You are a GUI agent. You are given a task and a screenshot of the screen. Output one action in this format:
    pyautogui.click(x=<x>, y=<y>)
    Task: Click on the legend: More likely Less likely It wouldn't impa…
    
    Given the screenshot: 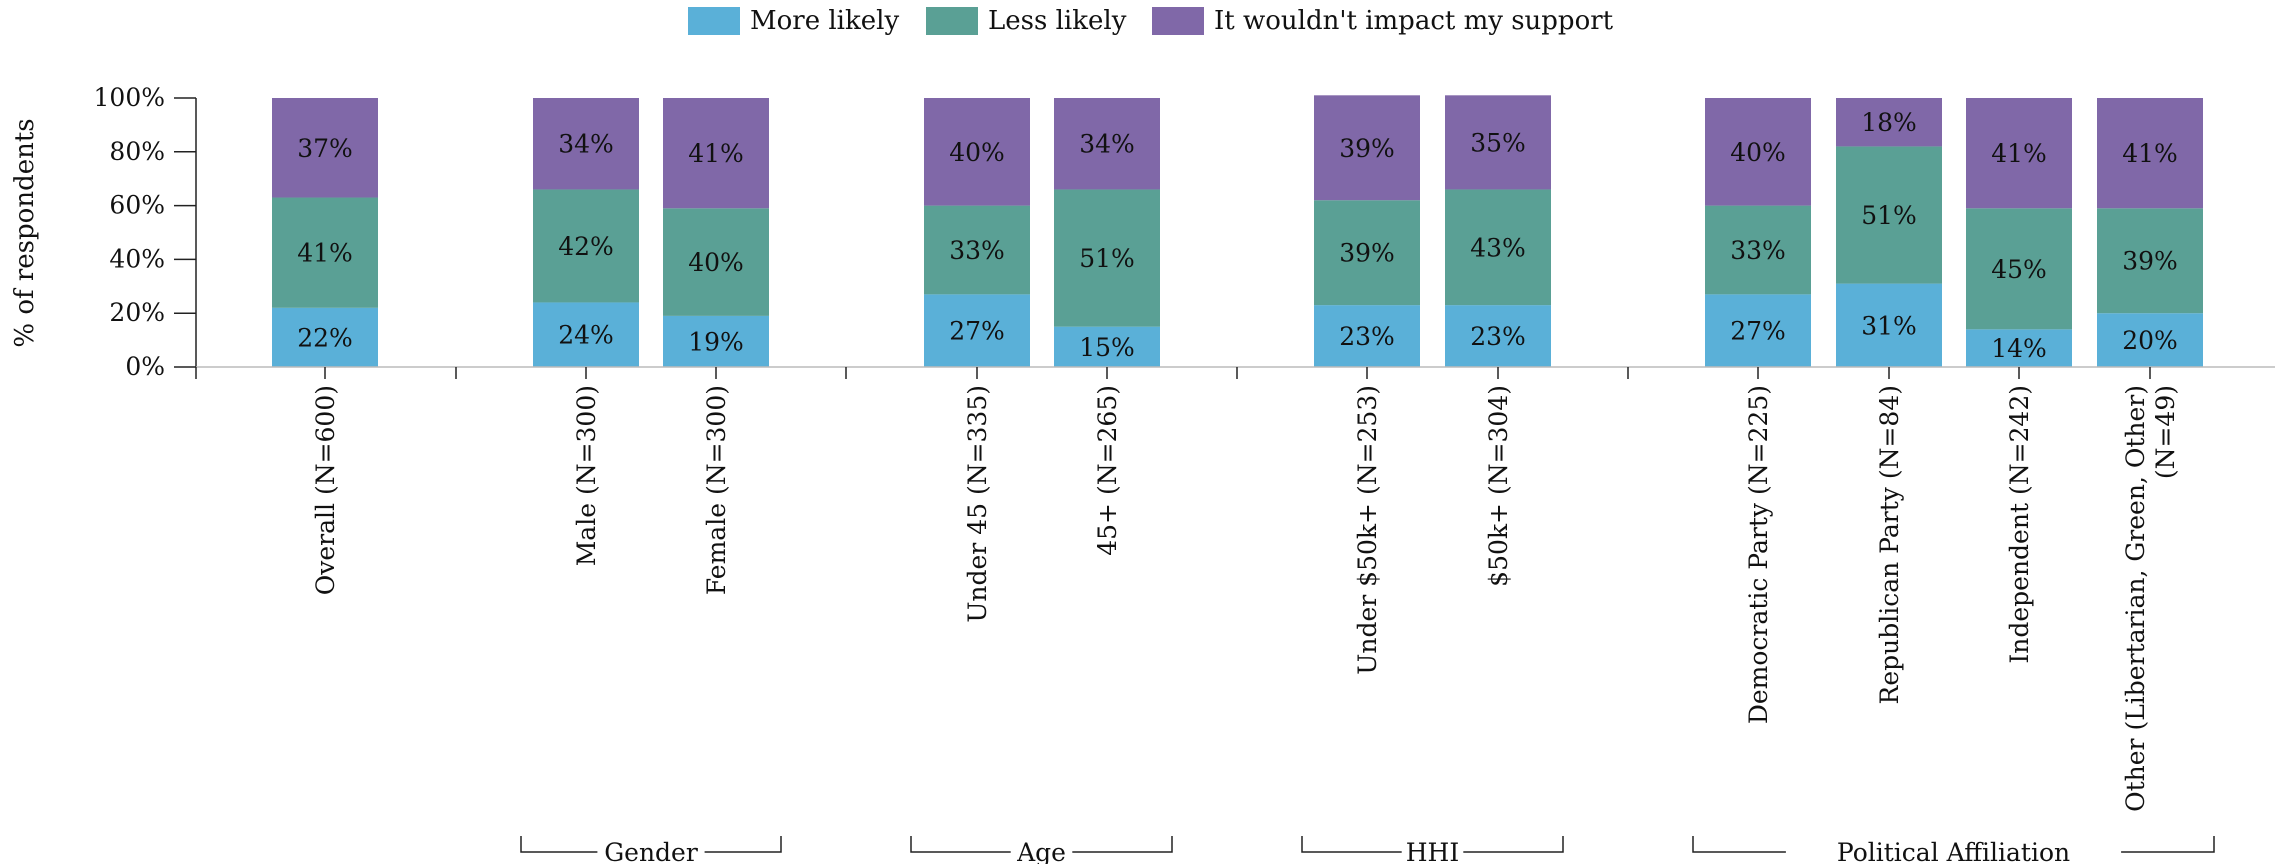 What is the action you would take?
    pyautogui.click(x=1142, y=21)
    